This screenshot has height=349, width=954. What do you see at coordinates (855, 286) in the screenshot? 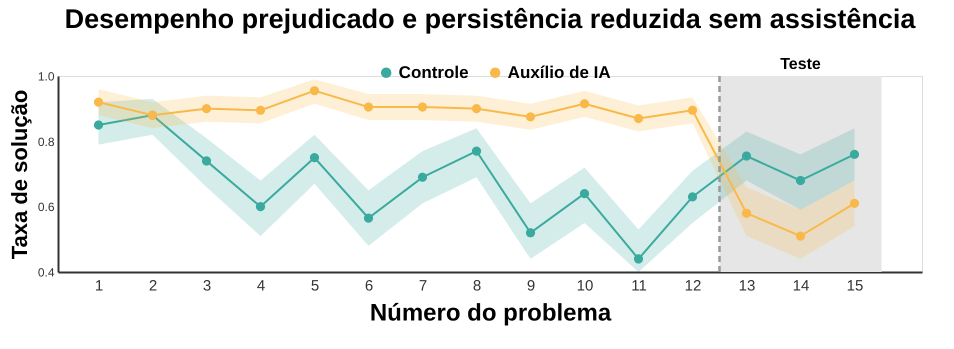
I see `x-tick-label: 15` at bounding box center [855, 286].